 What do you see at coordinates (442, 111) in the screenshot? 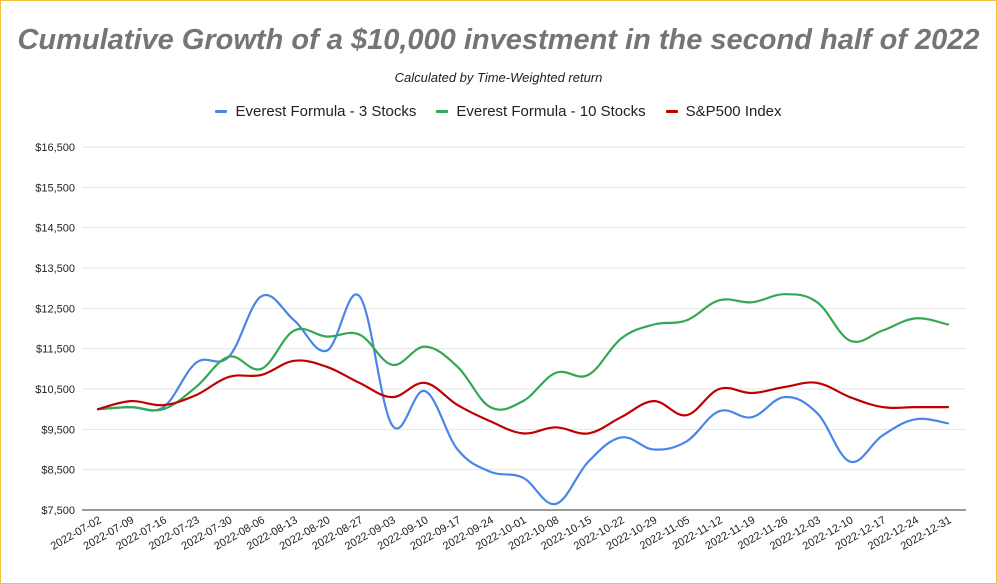
I see `legend-swatch-10-stocks` at bounding box center [442, 111].